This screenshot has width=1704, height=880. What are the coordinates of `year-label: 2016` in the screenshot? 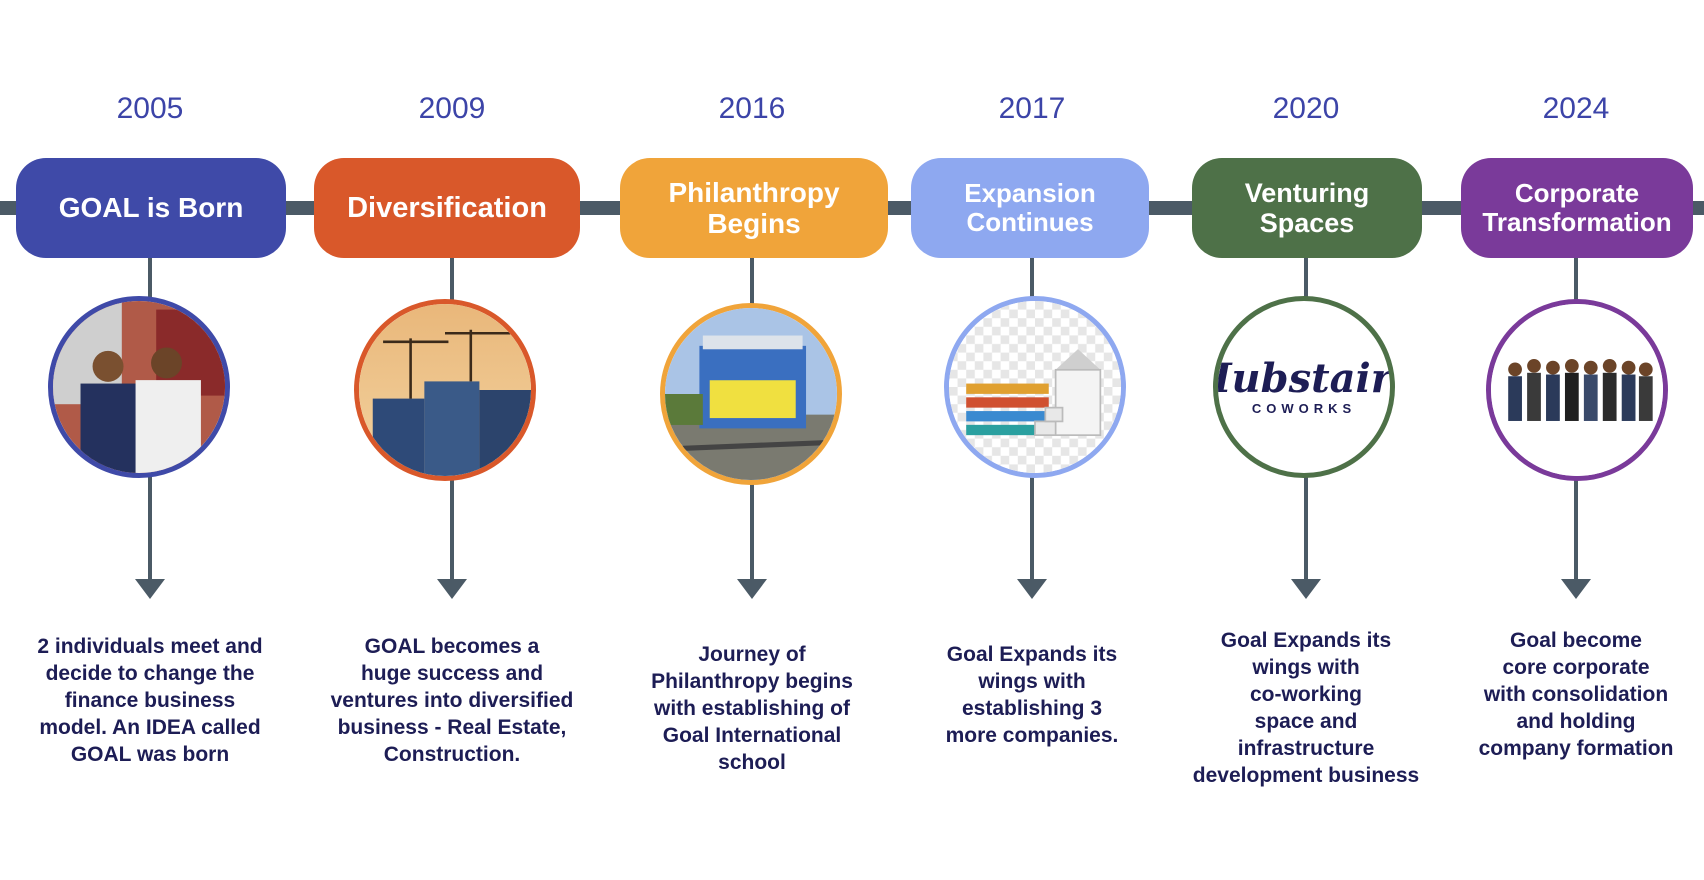 It's located at (752, 108).